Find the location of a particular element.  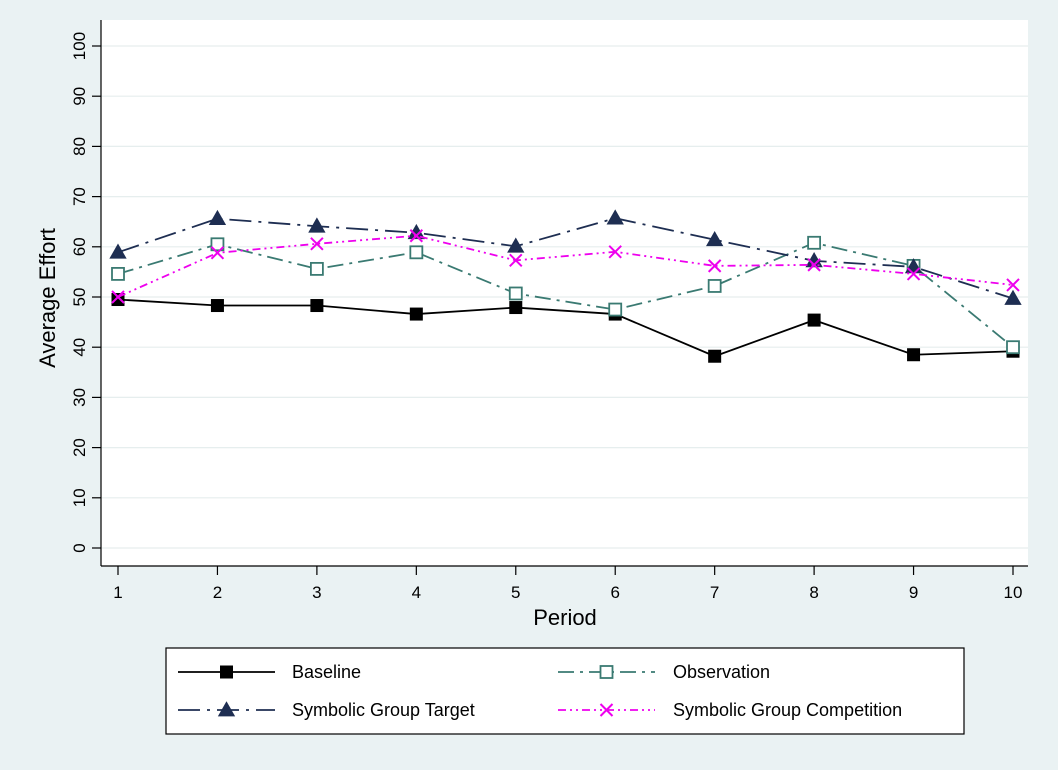

legend-item: Symbolic Group Target is located at coordinates (326, 710).